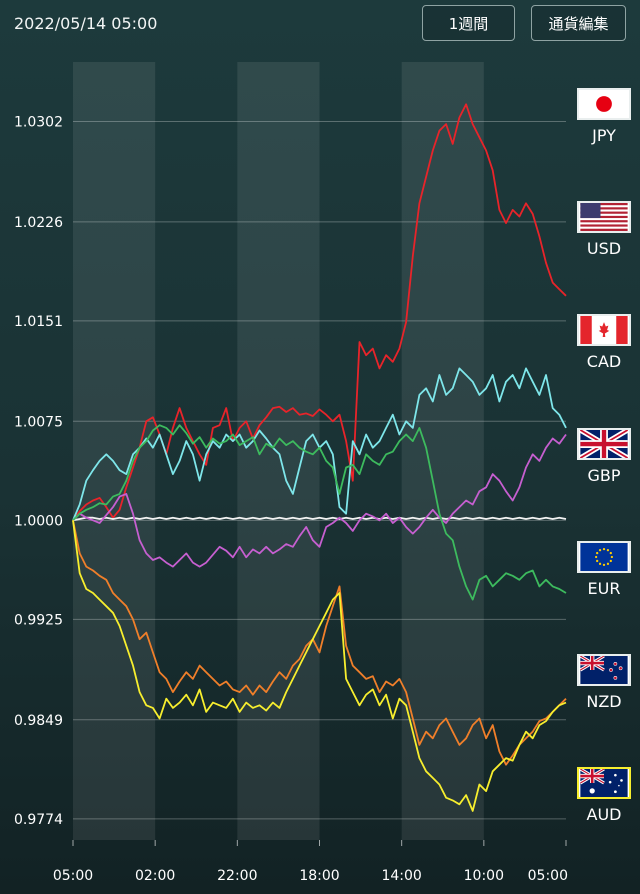  I want to click on new-zealand-flag-icon, so click(604, 670).